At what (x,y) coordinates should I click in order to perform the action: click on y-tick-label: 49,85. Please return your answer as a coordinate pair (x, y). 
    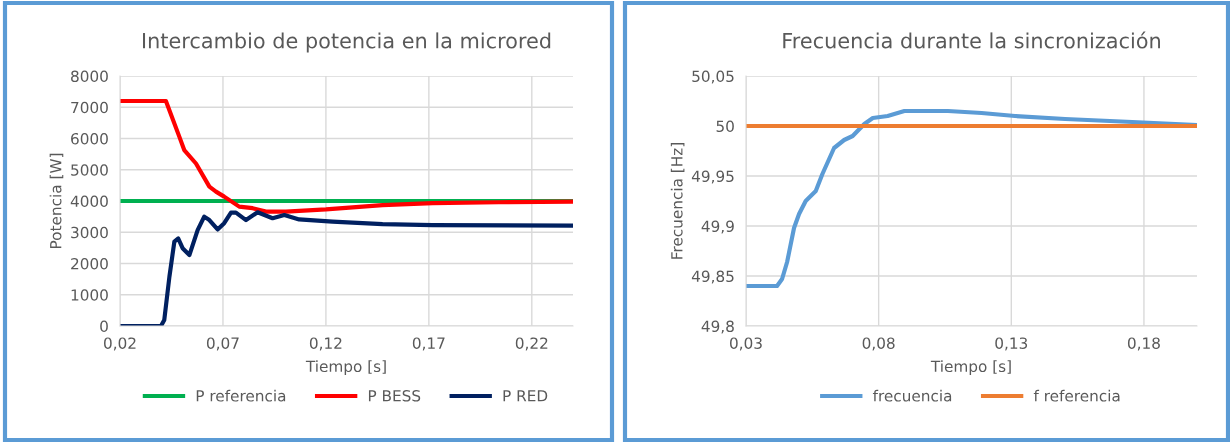
    Looking at the image, I should click on (712, 277).